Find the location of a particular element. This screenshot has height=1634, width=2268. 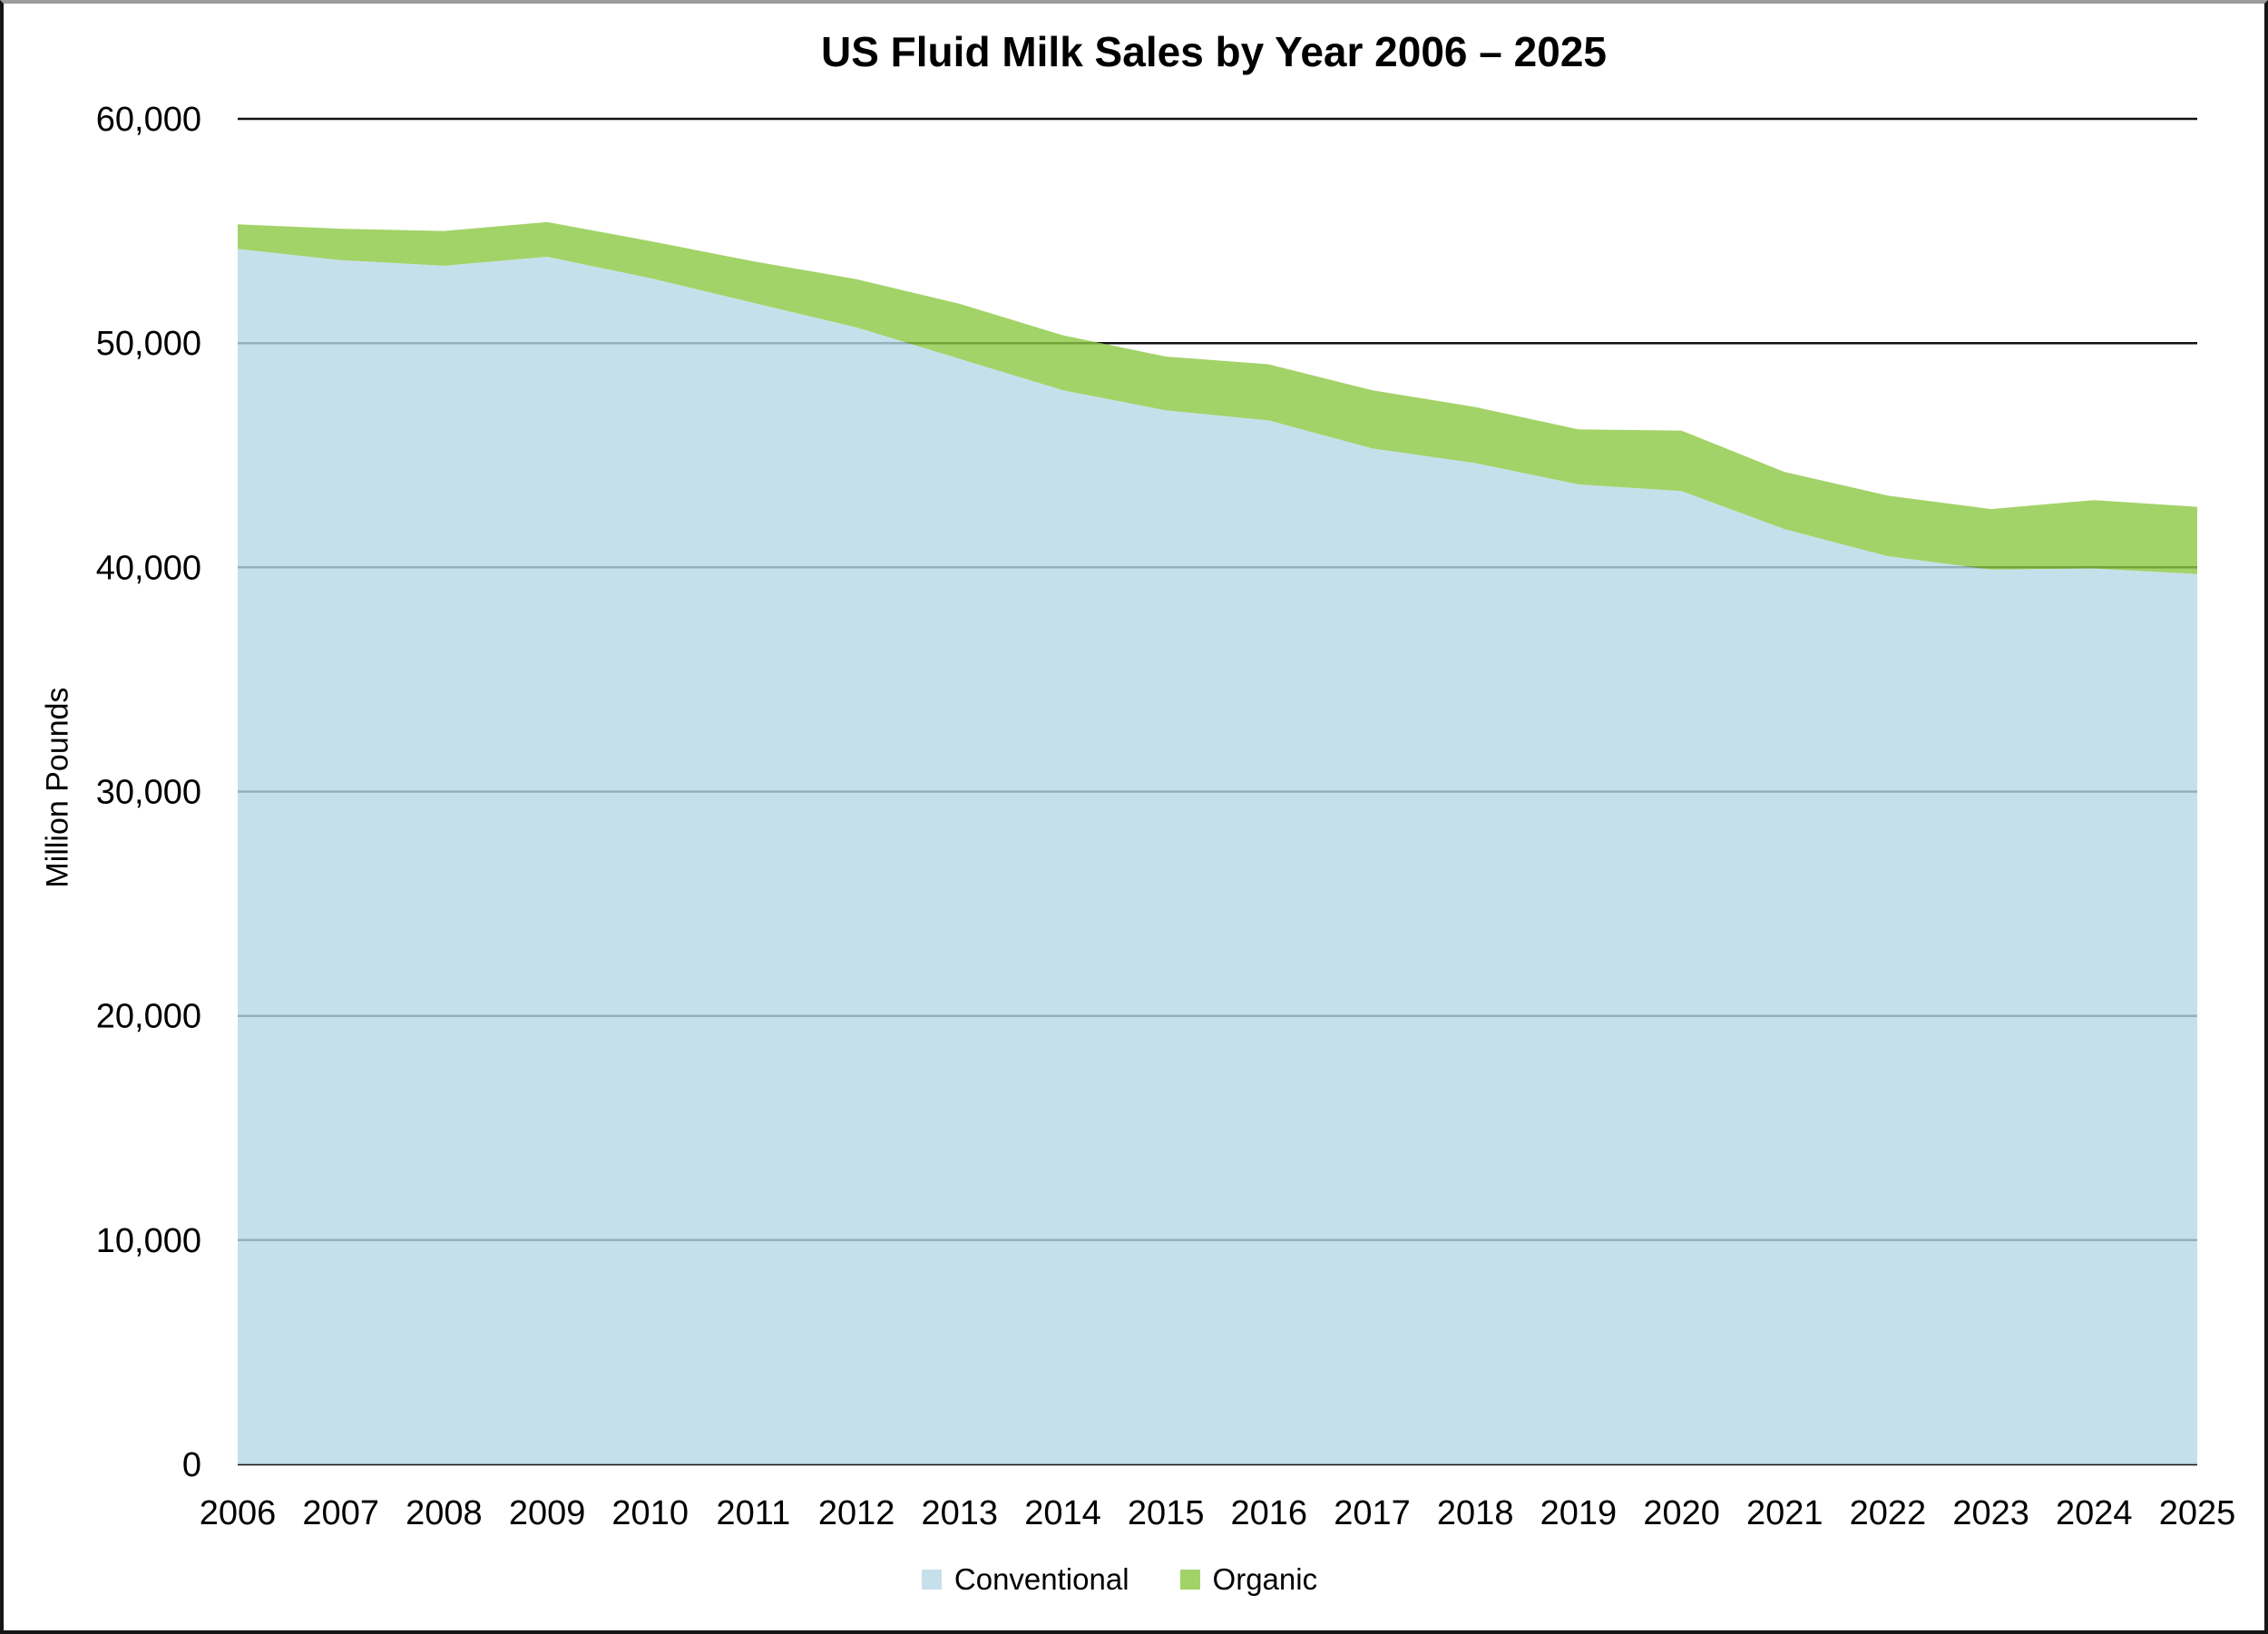

x-tick-label: 2006 is located at coordinates (239, 1513).